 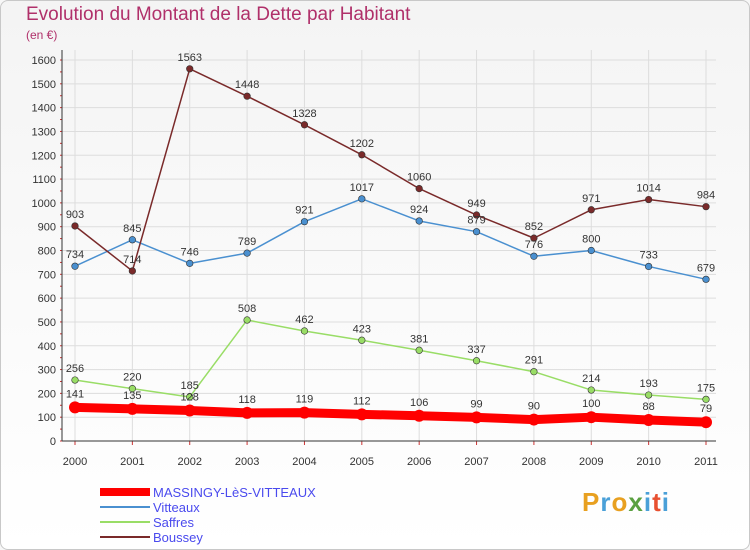 I want to click on data-label-boussey: 1060, so click(x=419, y=178).